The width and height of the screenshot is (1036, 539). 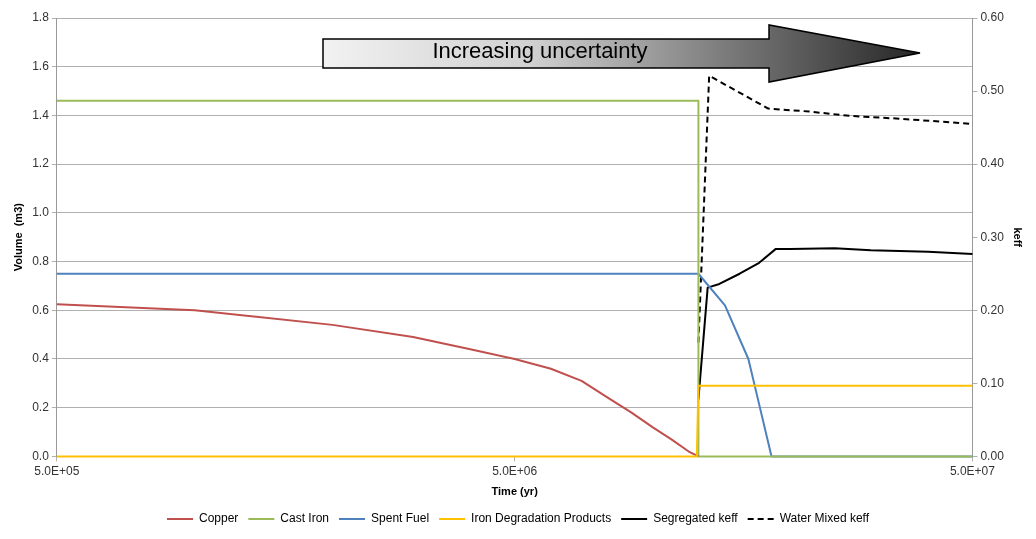 I want to click on y2-tick-label: 0.50, so click(x=992, y=90).